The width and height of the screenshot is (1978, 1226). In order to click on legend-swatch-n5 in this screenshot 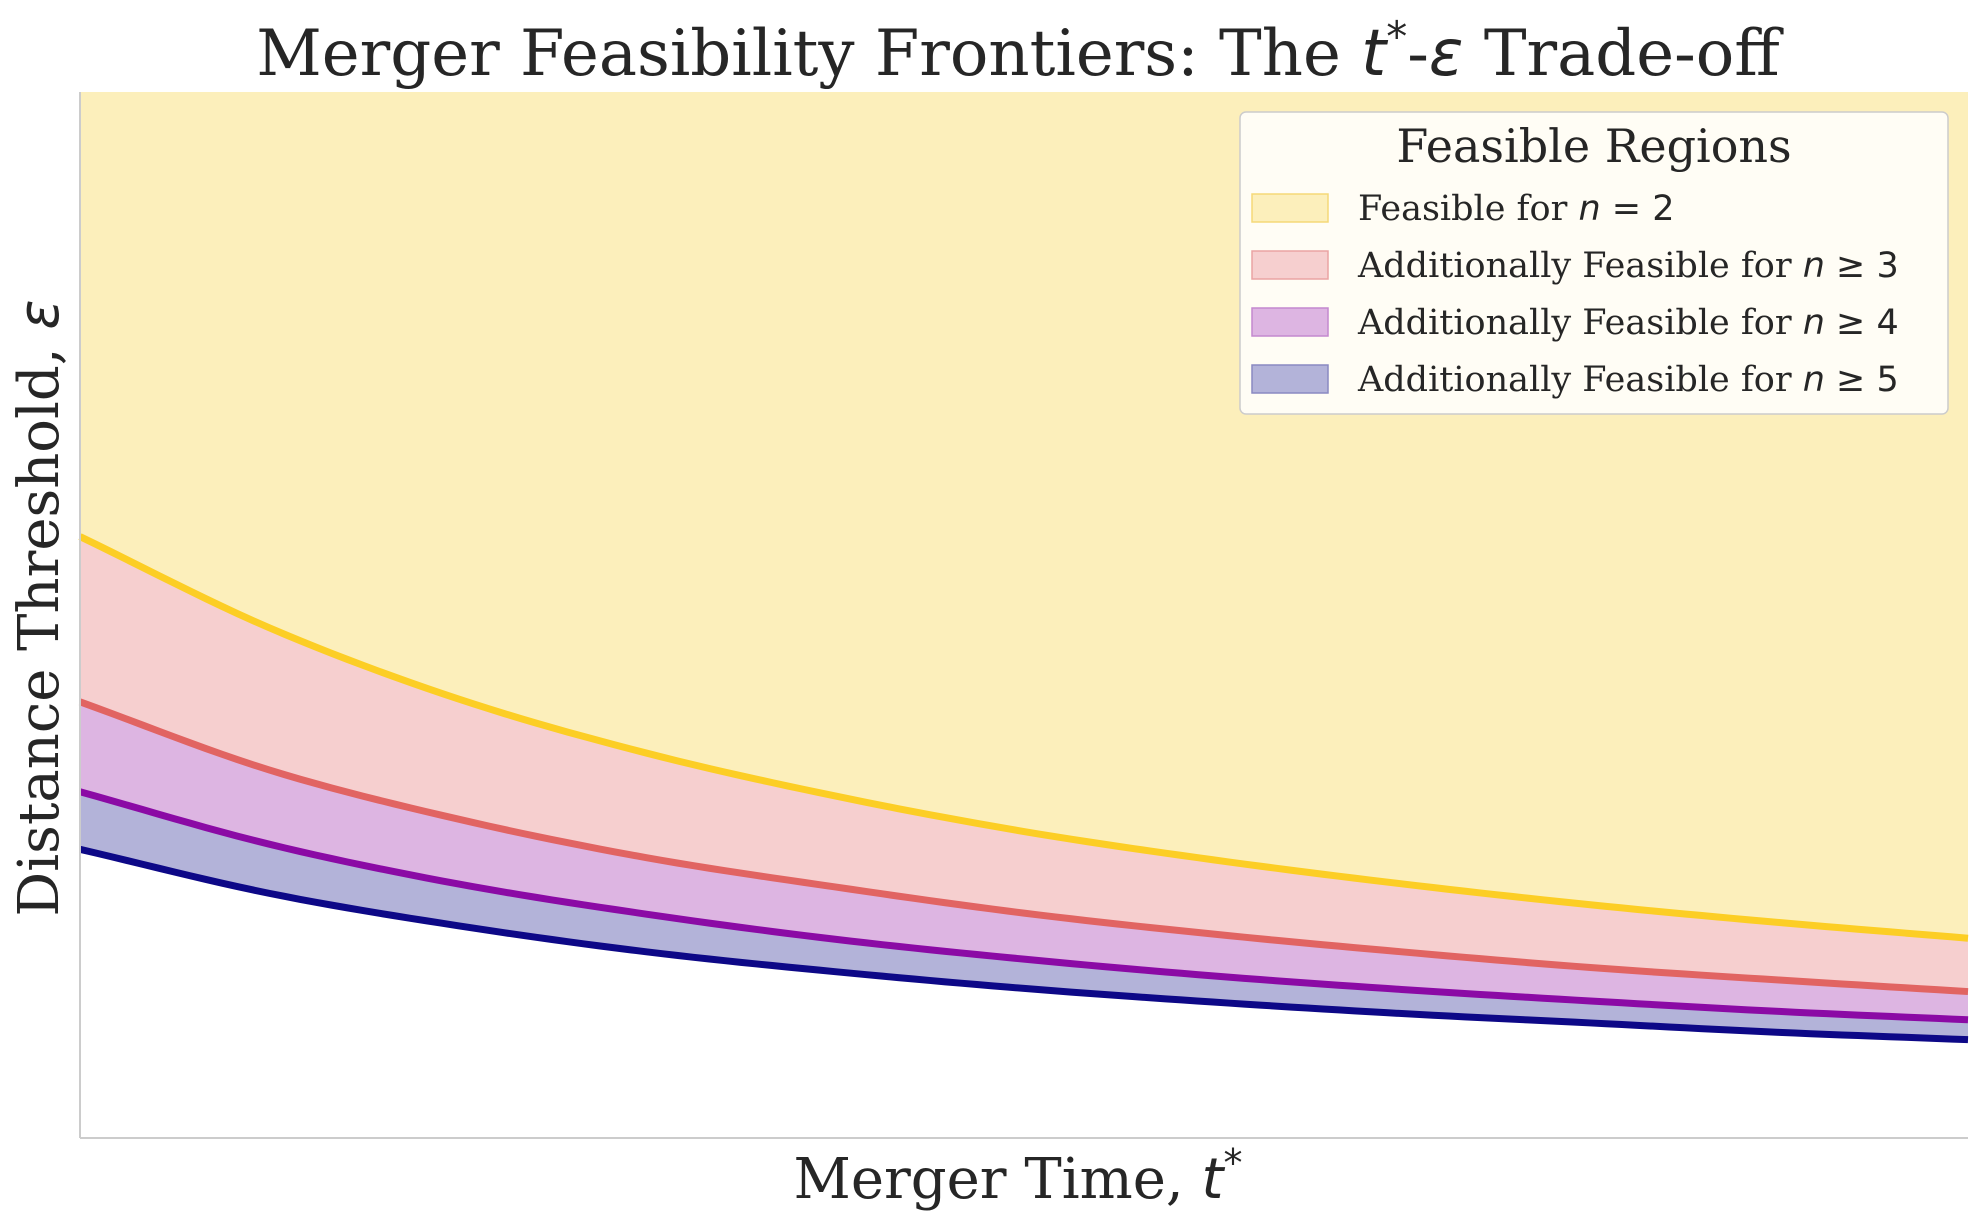, I will do `click(1290, 379)`.